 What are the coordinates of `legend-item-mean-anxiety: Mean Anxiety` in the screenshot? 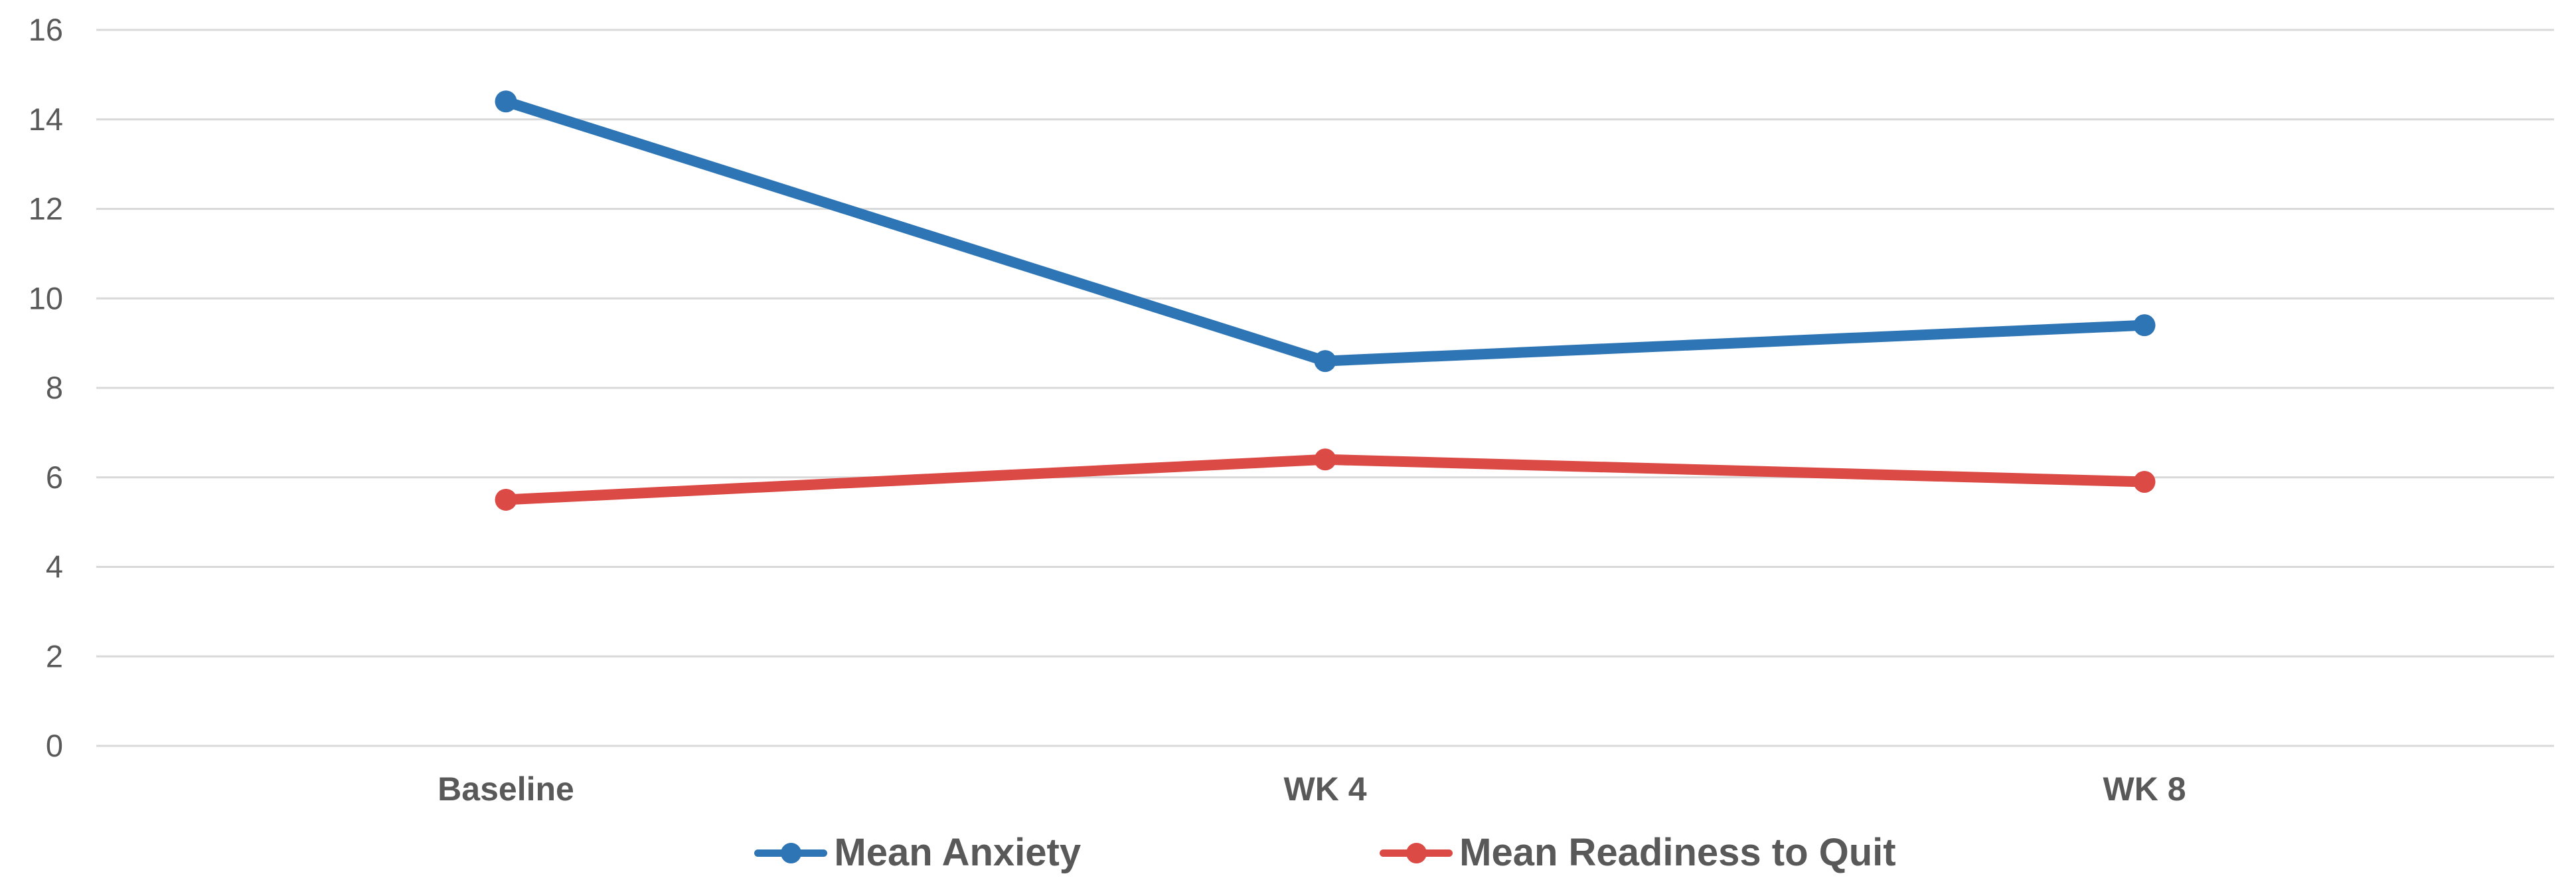 It's located at (917, 853).